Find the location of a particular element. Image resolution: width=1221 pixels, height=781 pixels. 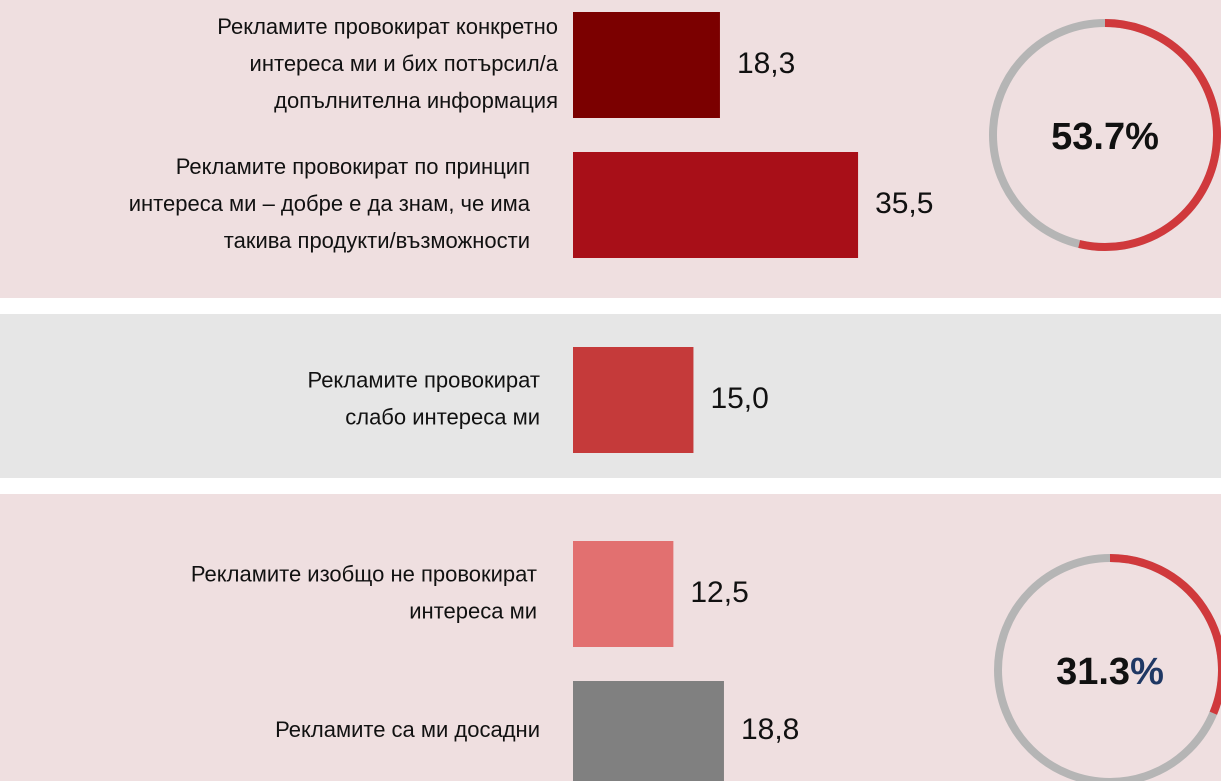

ring-label: 31.3% is located at coordinates (1110, 672).